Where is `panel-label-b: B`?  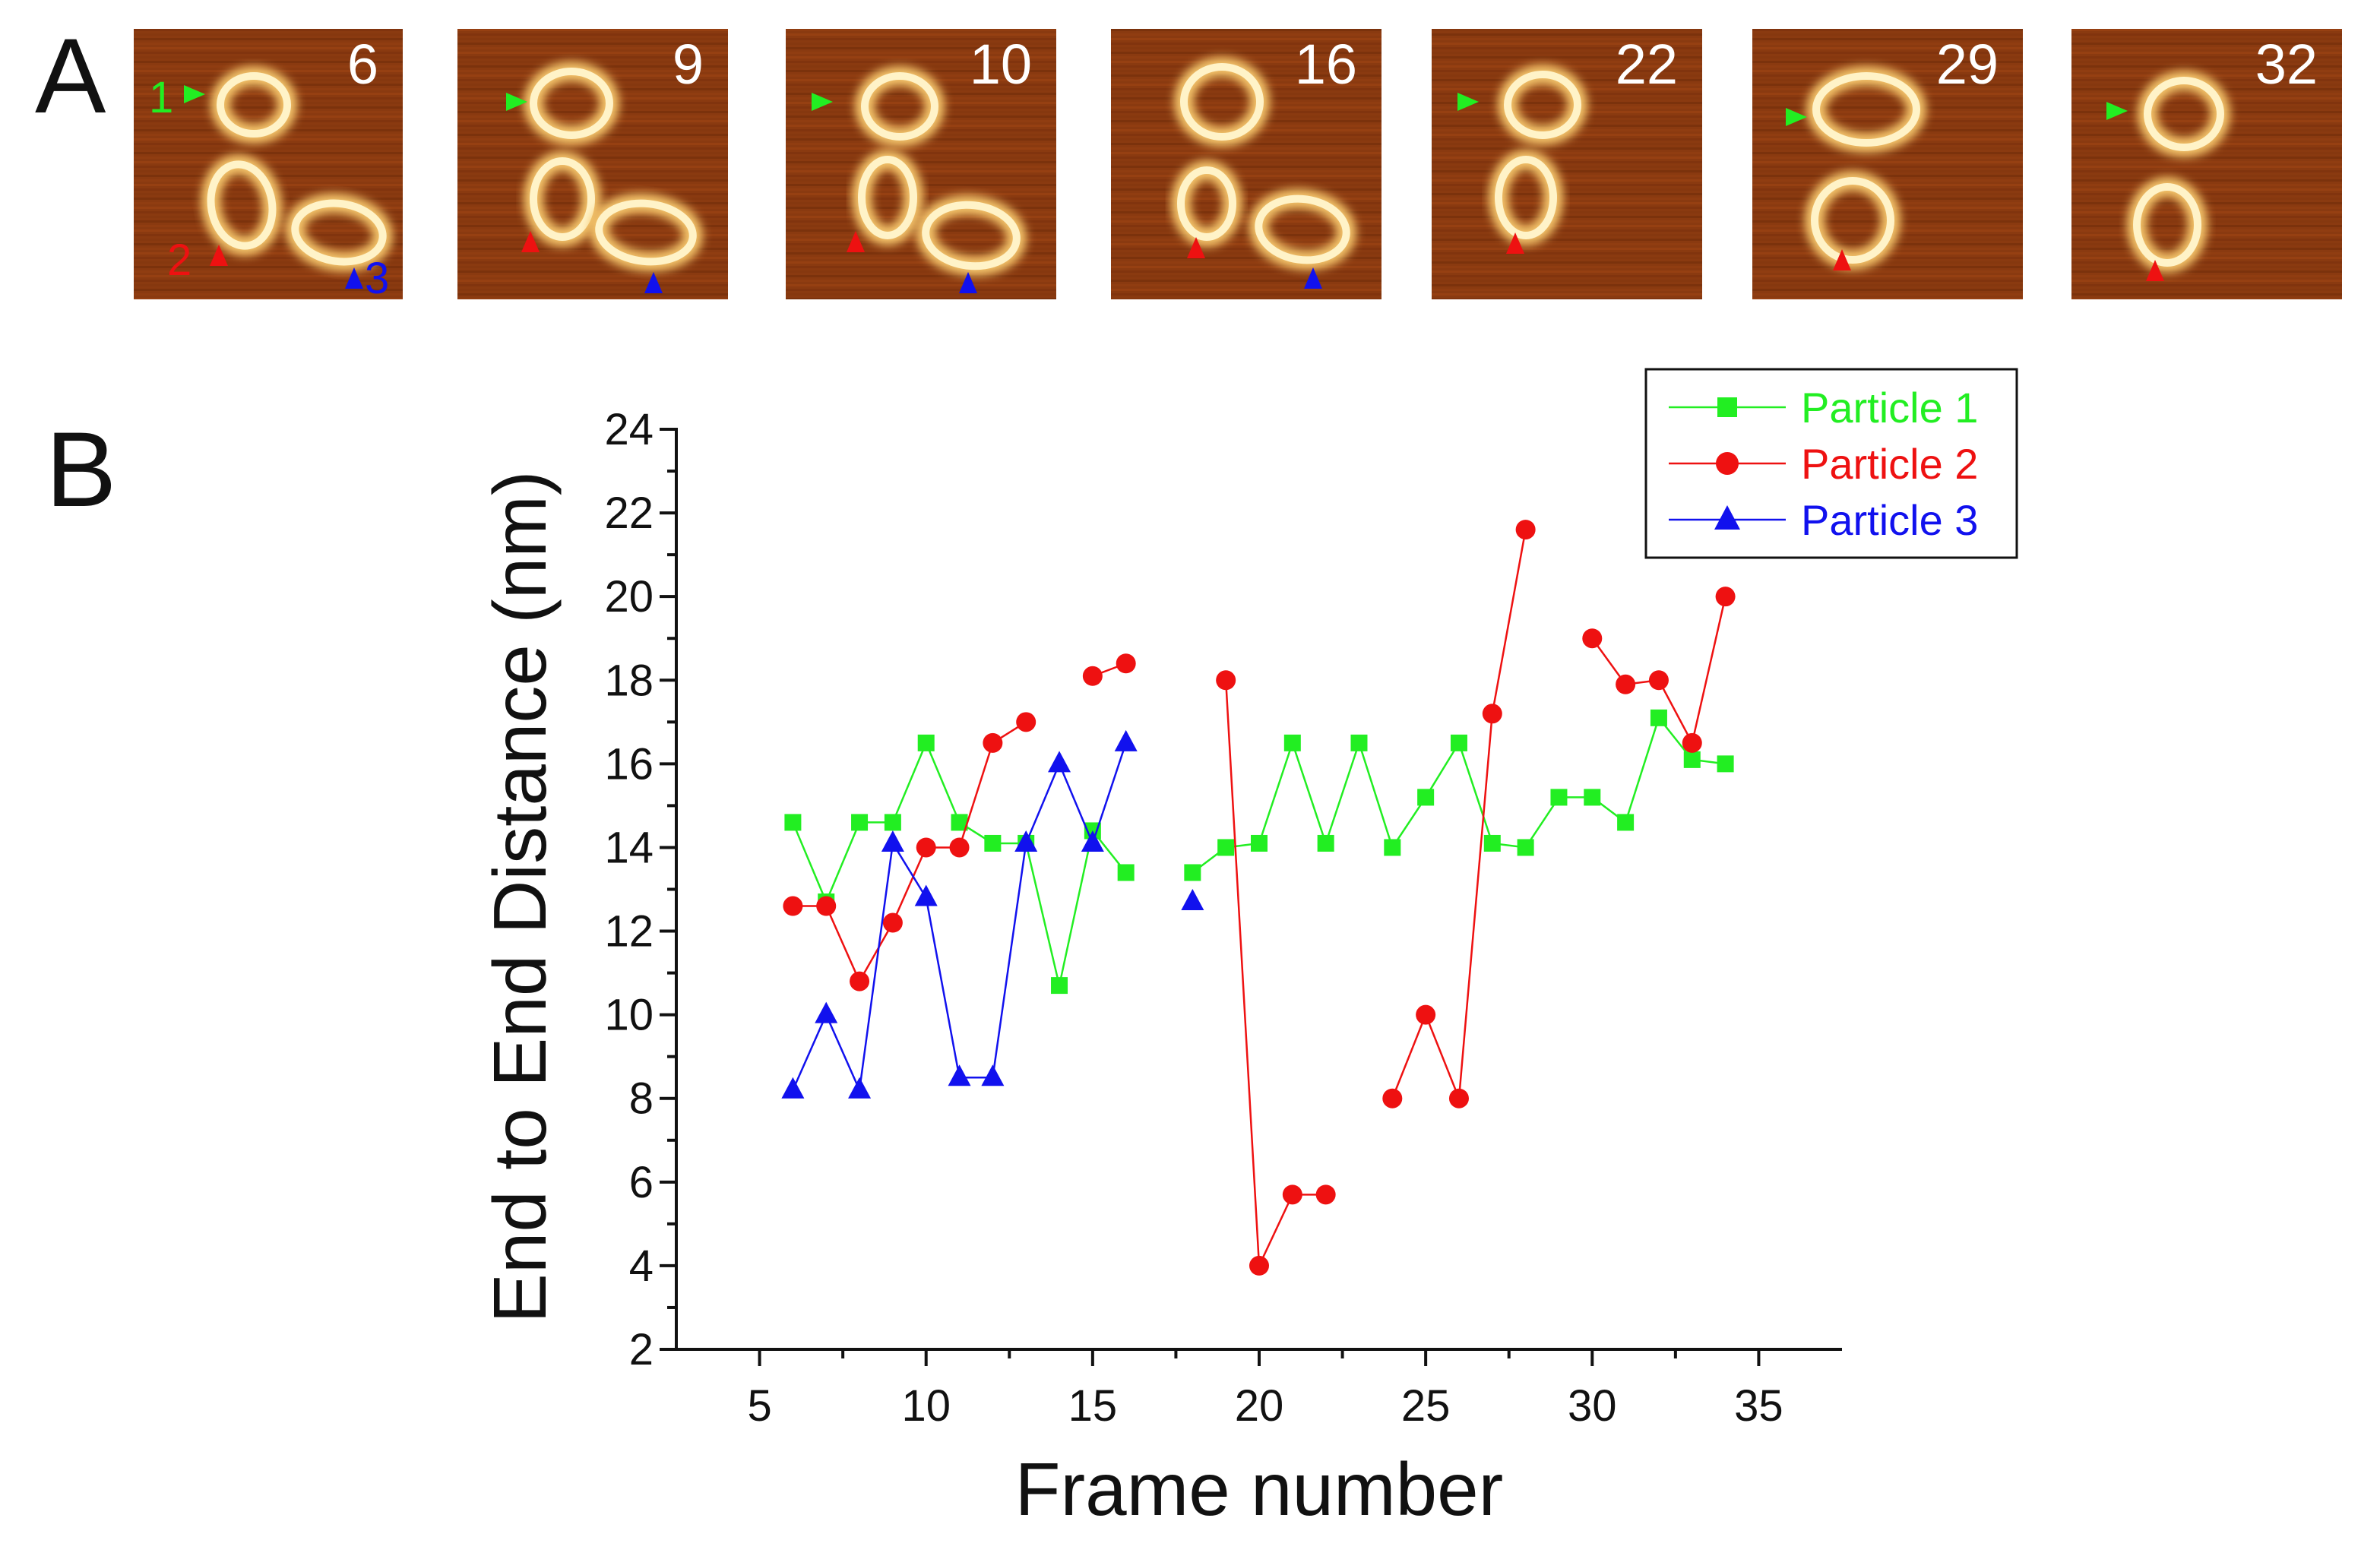
panel-label-b: B is located at coordinates (81, 469).